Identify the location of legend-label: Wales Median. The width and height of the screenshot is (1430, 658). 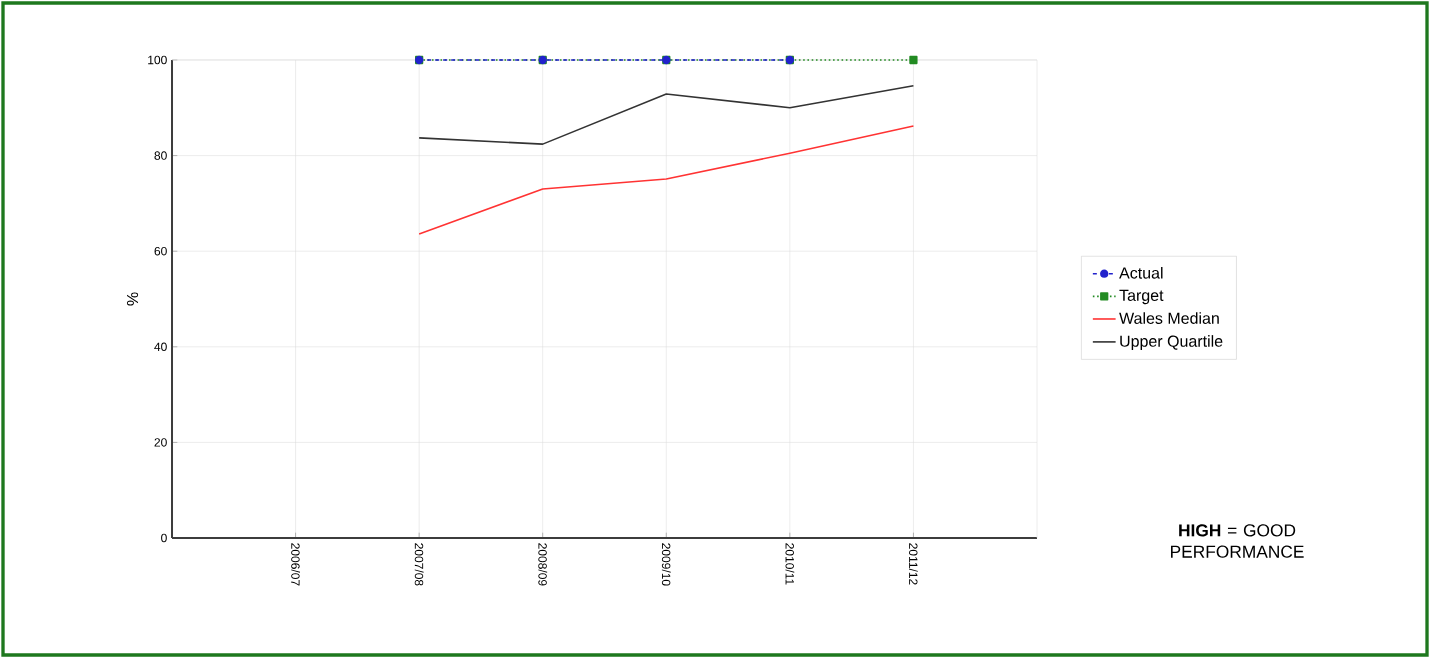
(1169, 318).